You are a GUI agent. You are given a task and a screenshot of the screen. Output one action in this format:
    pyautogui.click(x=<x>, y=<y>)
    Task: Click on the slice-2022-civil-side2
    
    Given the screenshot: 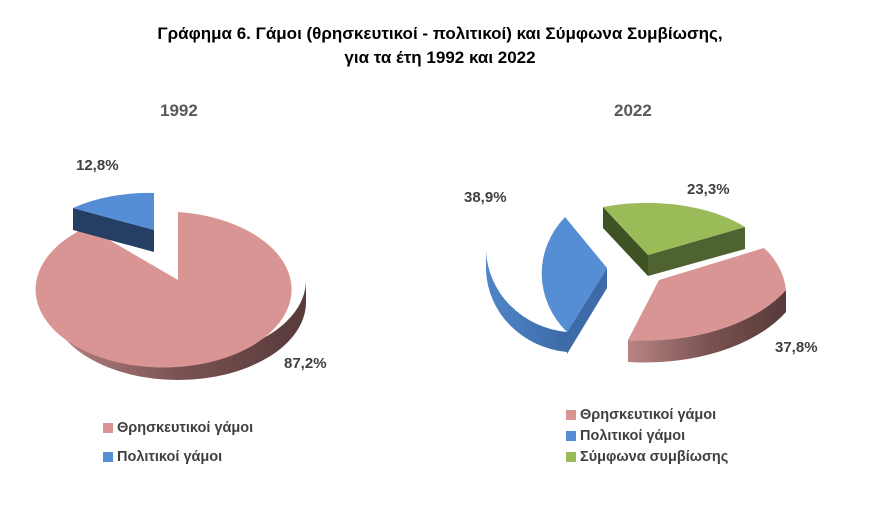 What is the action you would take?
    pyautogui.click(x=587, y=311)
    